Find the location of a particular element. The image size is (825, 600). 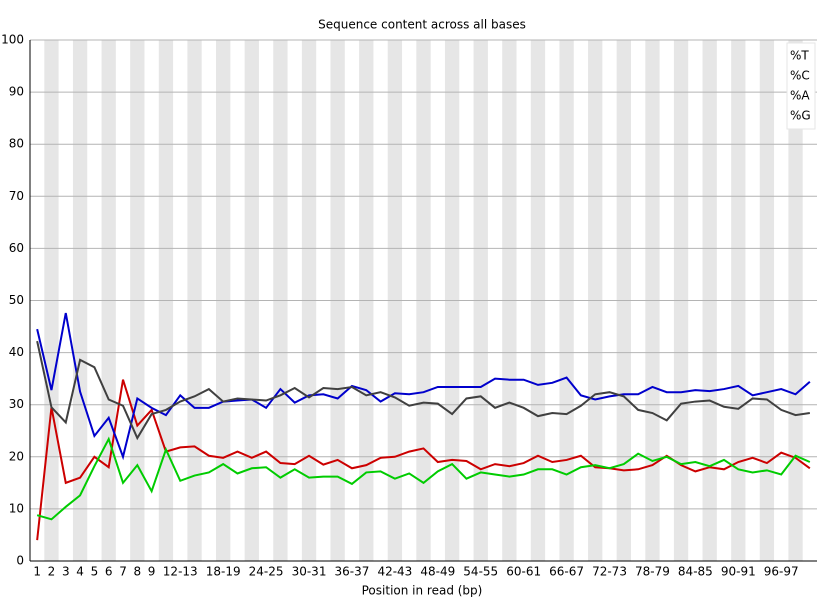

x-tick-label: 5 is located at coordinates (95, 572).